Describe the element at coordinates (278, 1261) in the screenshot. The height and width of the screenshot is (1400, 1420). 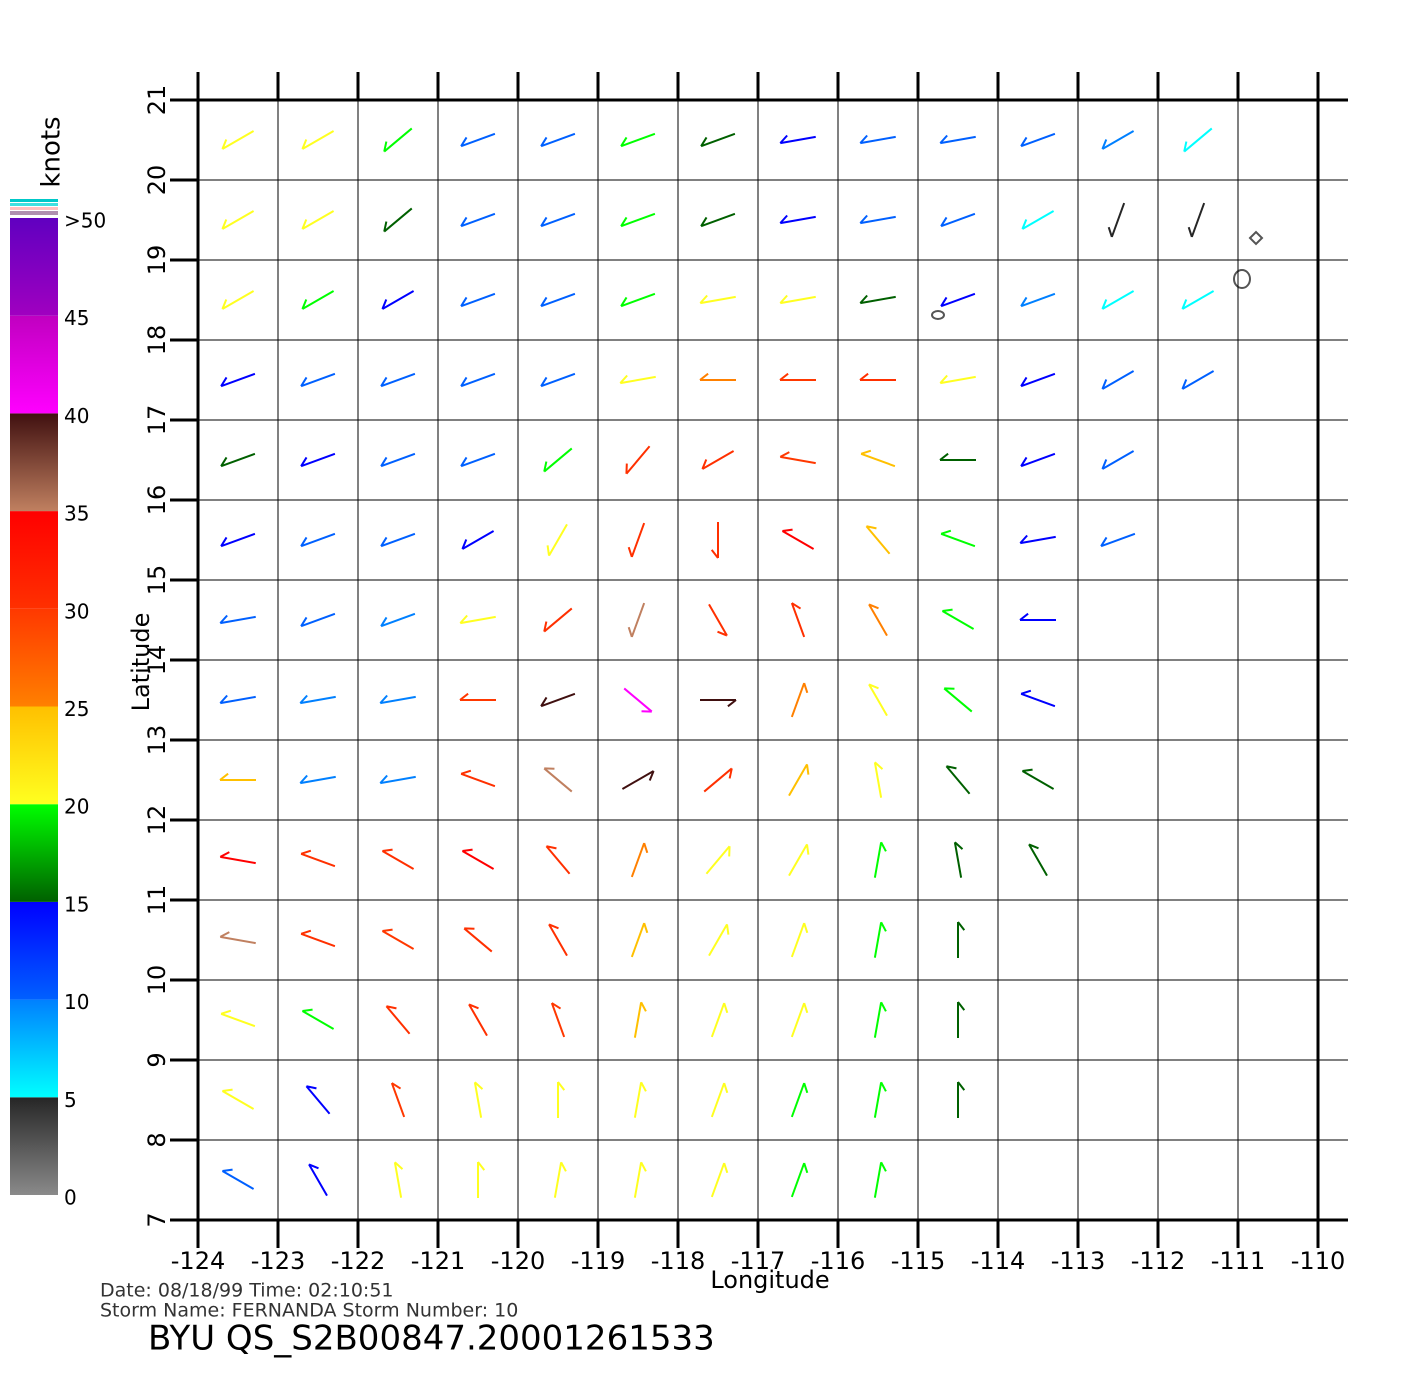
I see `x-tick-label: -123` at that location.